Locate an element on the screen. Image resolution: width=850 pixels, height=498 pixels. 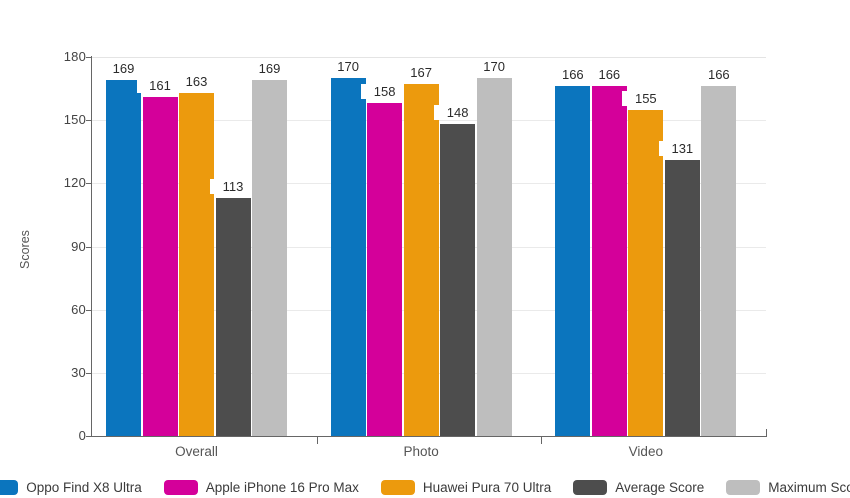
bar-value-label: 148 is located at coordinates (458, 113).